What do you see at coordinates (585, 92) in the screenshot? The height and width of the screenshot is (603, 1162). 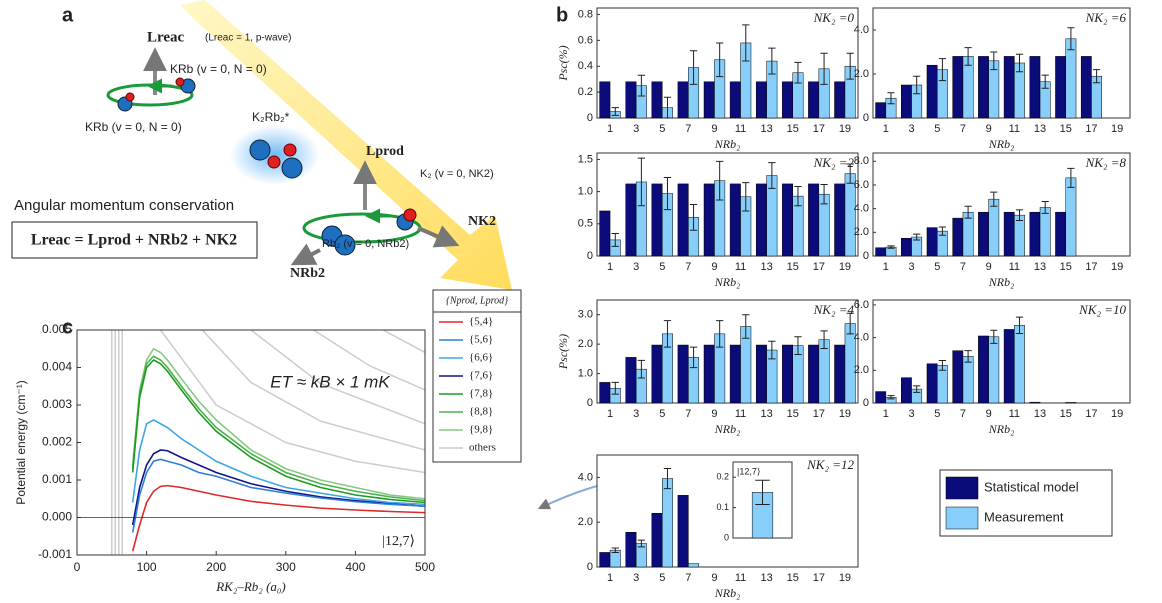 I see `y-tick-label: 0.2` at bounding box center [585, 92].